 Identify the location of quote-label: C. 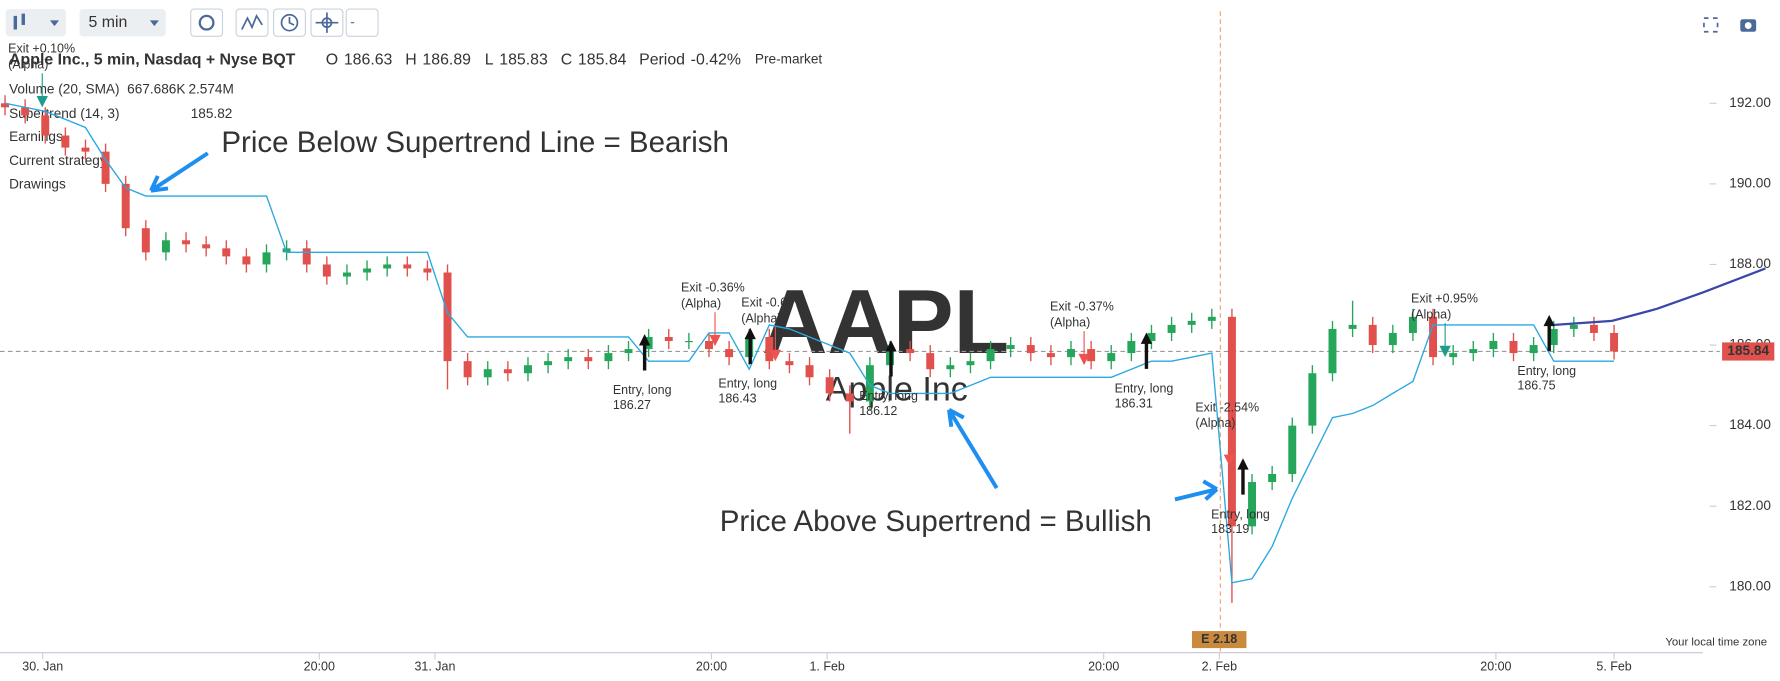
(566, 59).